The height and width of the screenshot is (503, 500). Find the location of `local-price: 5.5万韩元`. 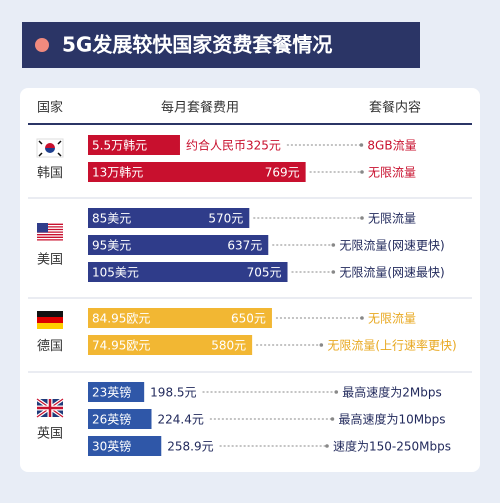

local-price: 5.5万韩元 is located at coordinates (119, 145).